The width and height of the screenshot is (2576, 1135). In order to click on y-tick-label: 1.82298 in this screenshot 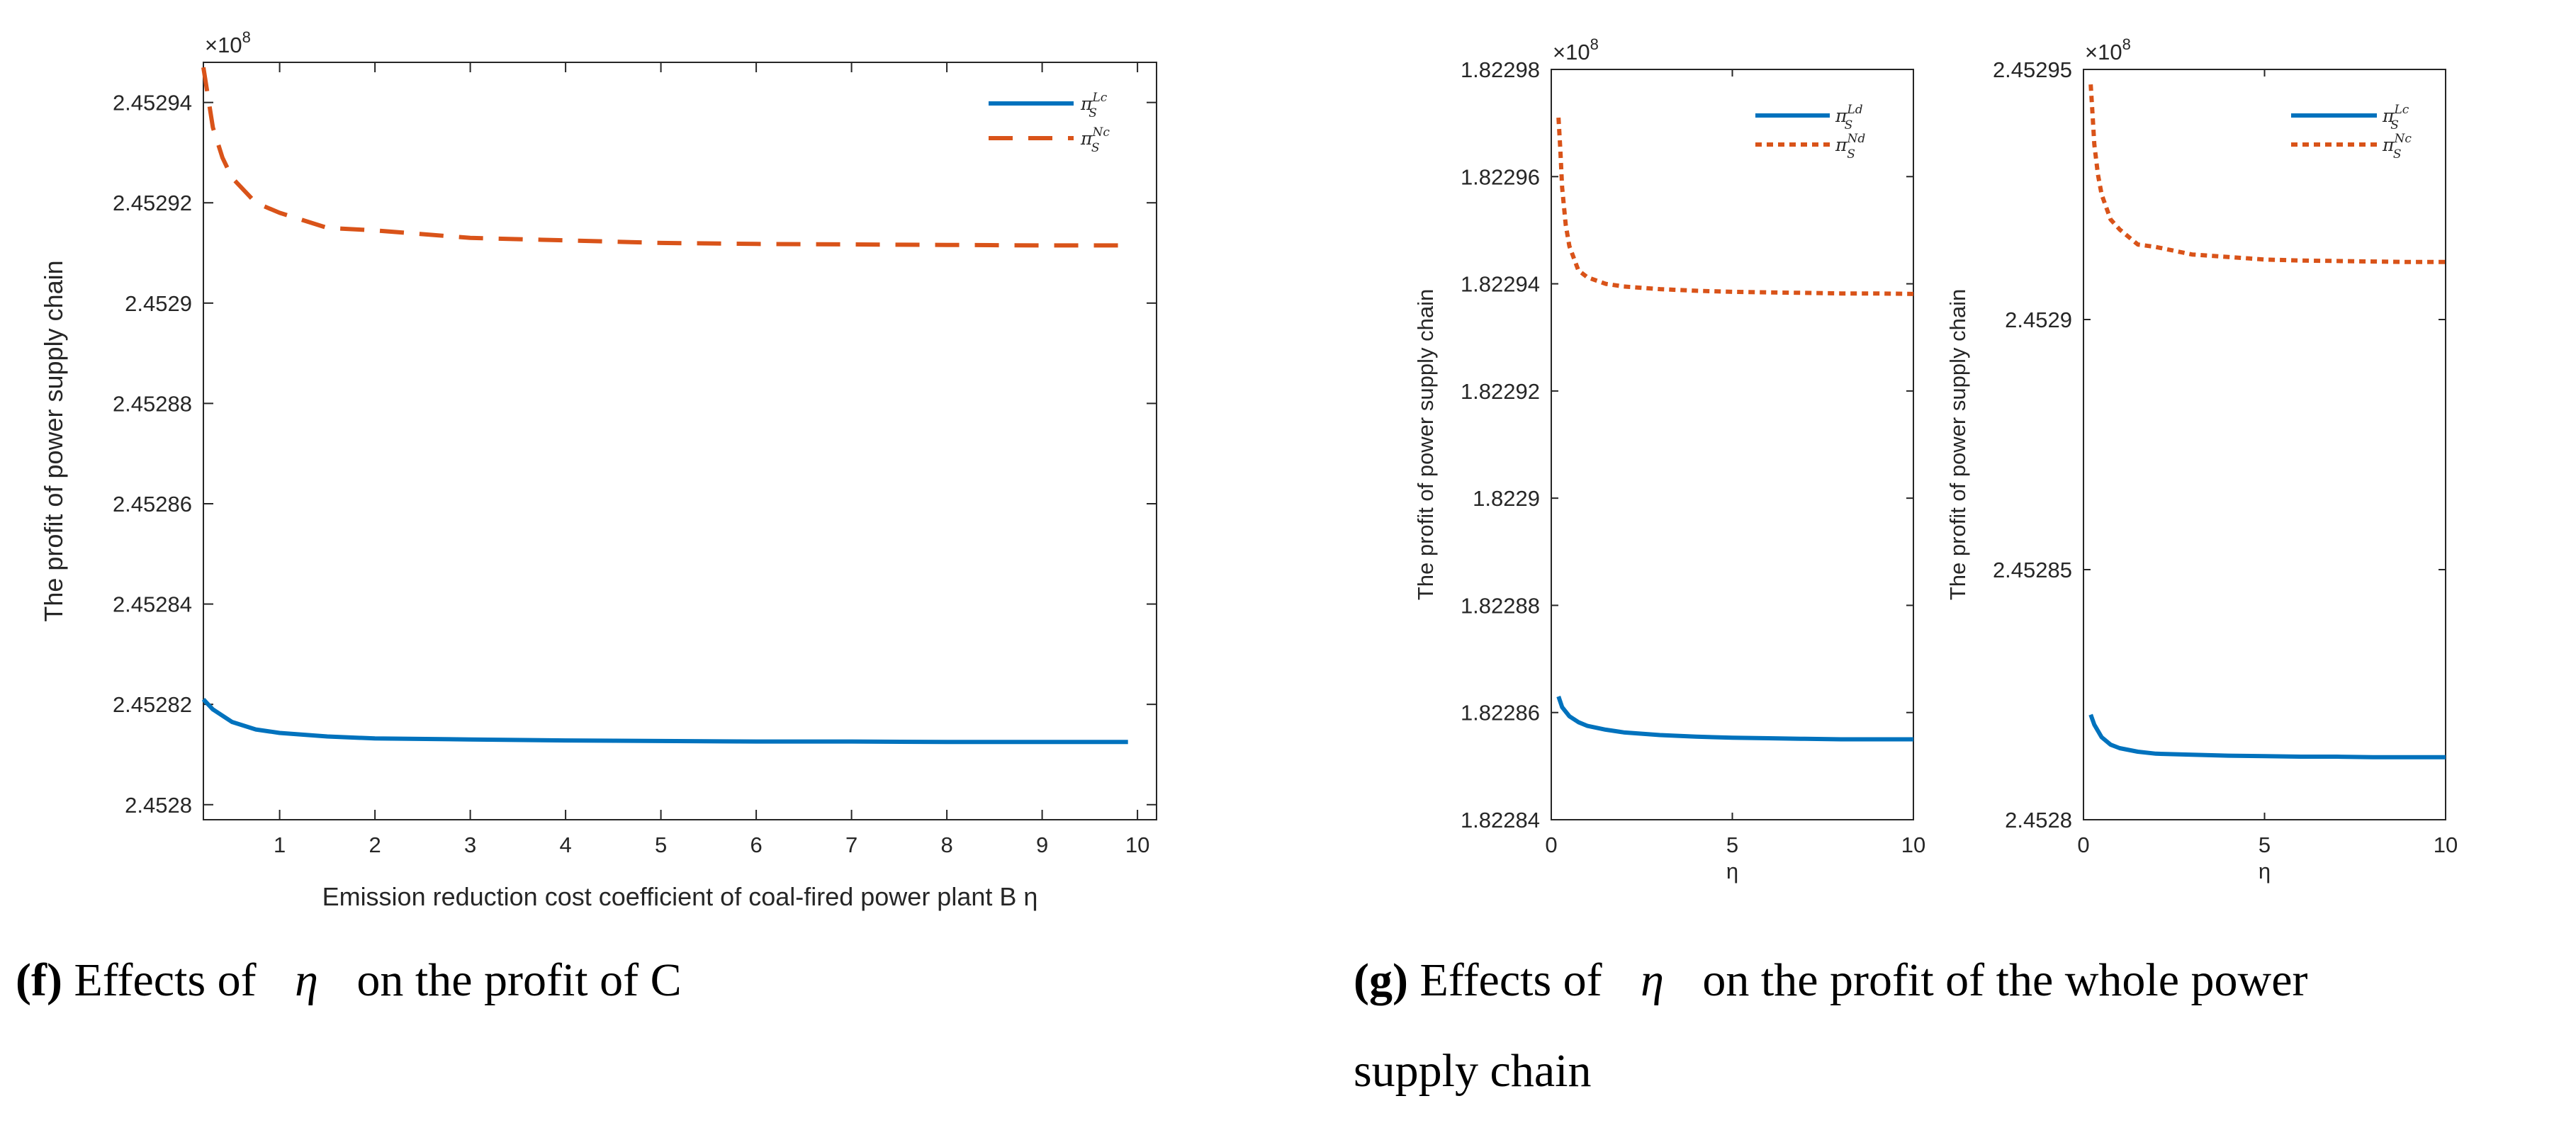, I will do `click(1500, 69)`.